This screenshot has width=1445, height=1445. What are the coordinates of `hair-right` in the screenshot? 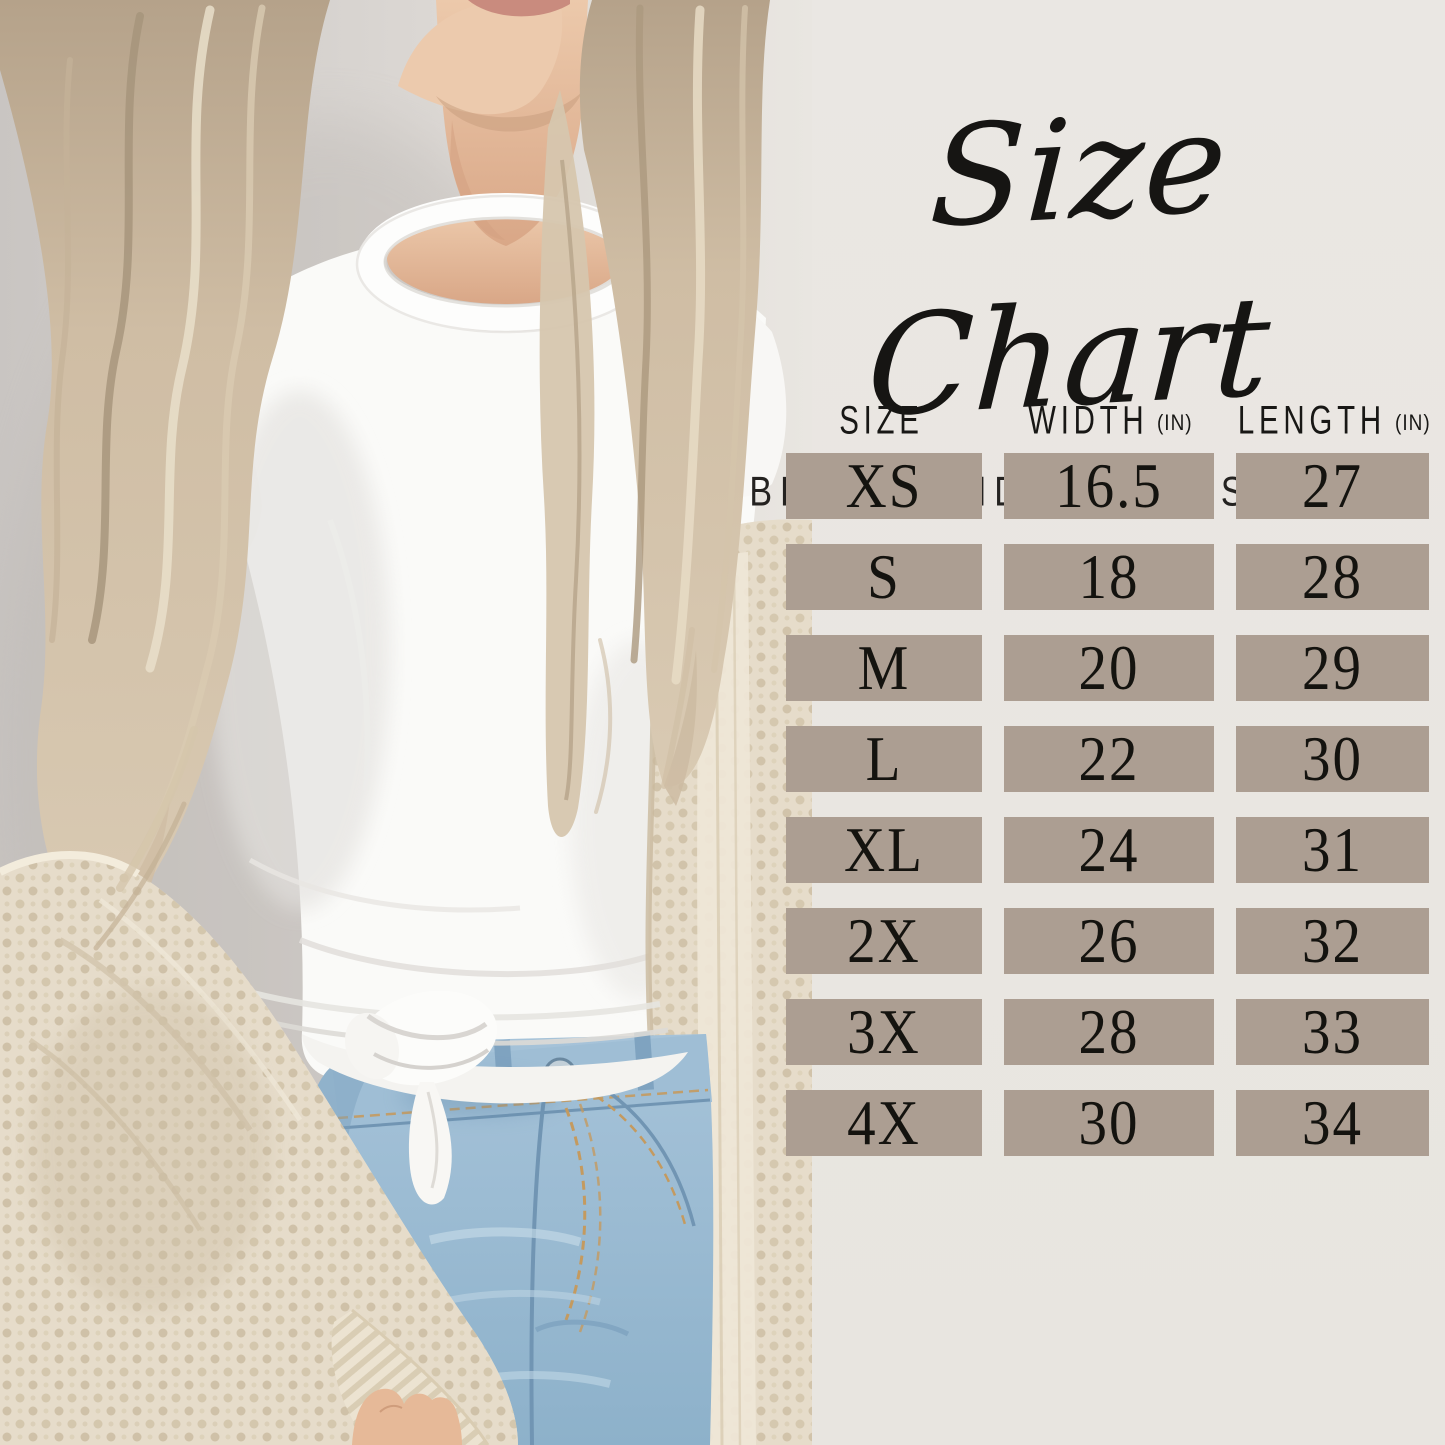 It's located at (654, 418).